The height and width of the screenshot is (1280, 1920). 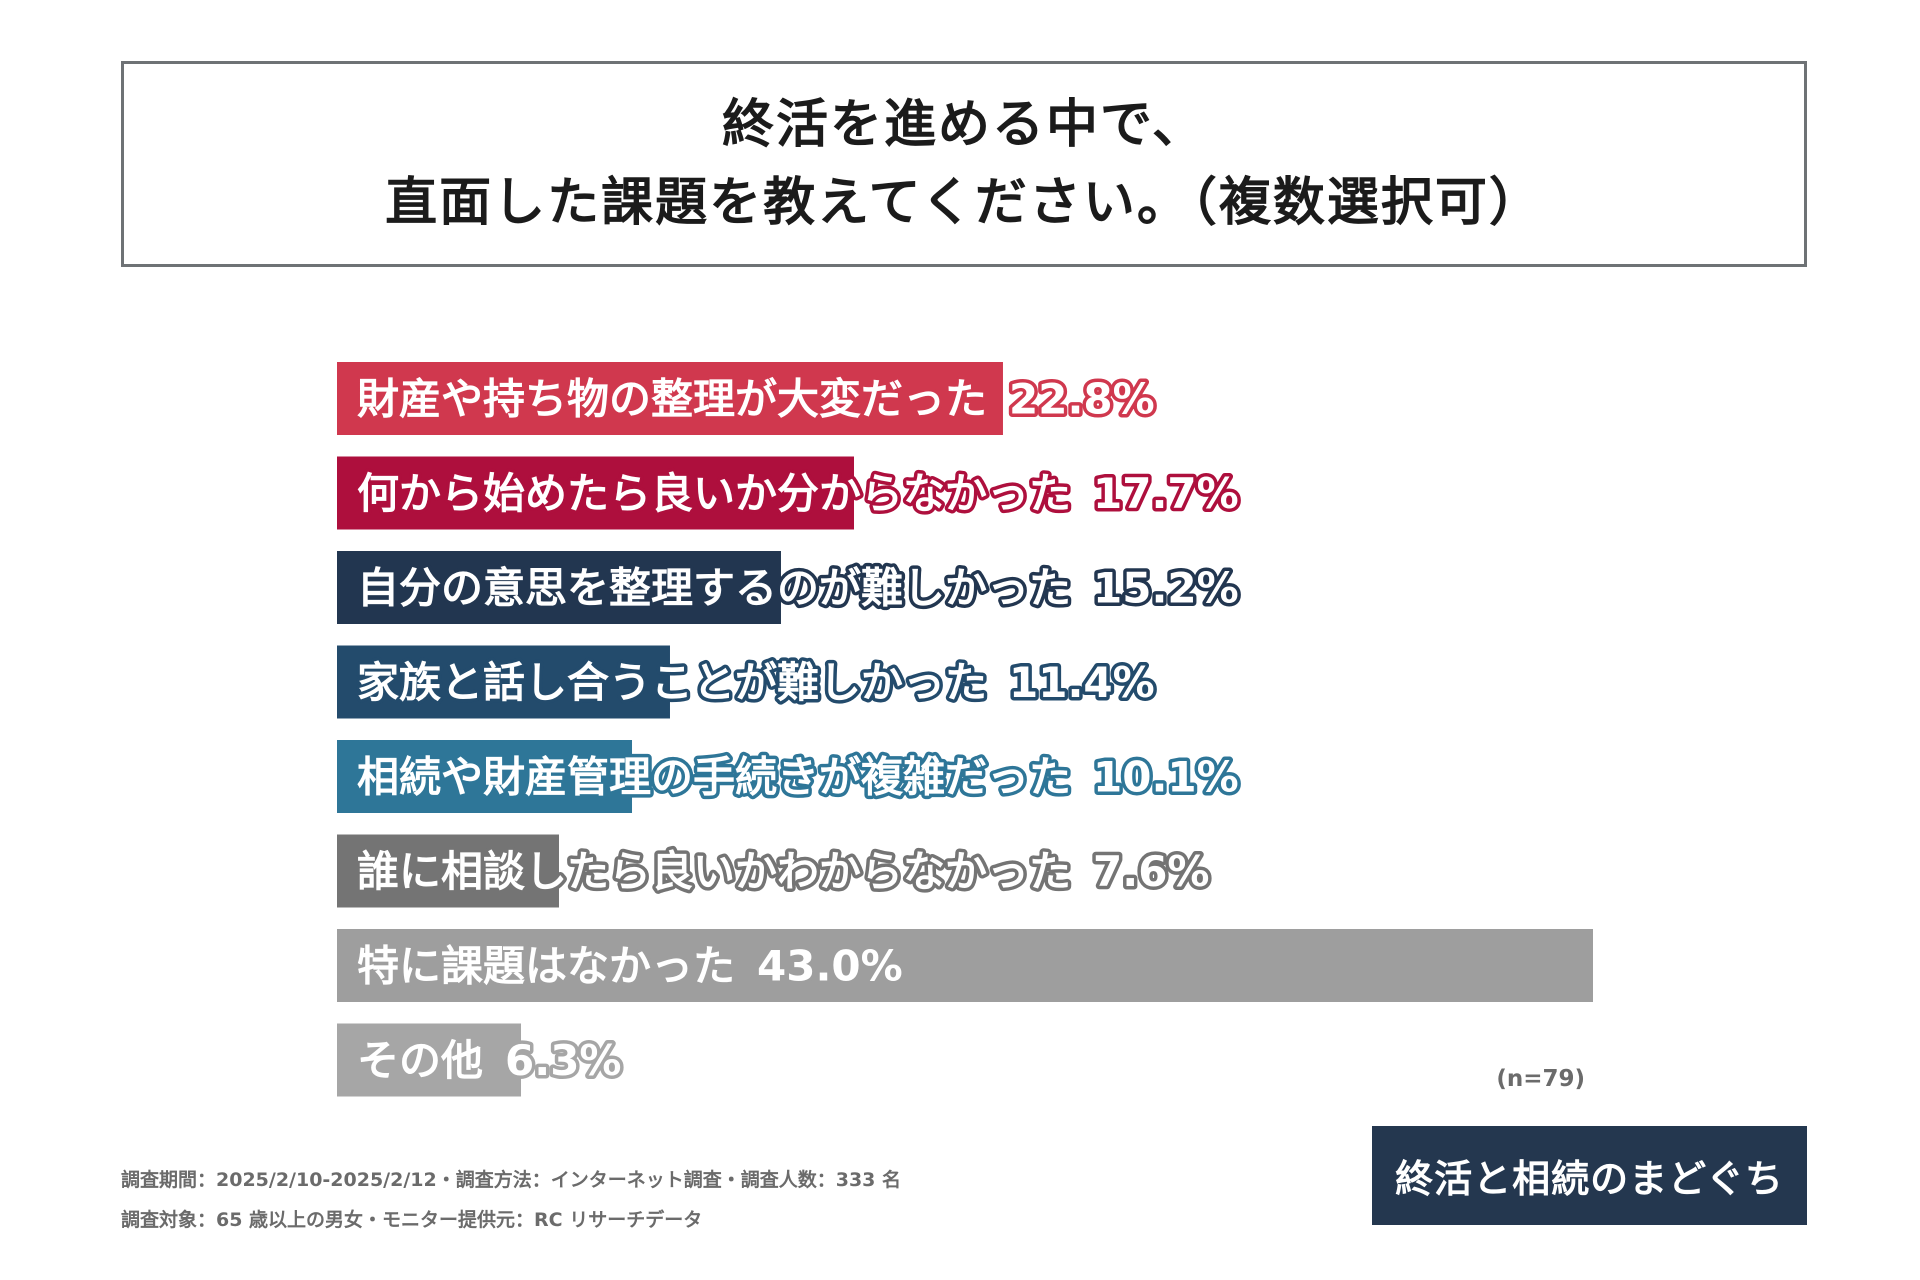 I want to click on bar-label-6: 特に課題はなかった 43.0%, so click(x=630, y=966).